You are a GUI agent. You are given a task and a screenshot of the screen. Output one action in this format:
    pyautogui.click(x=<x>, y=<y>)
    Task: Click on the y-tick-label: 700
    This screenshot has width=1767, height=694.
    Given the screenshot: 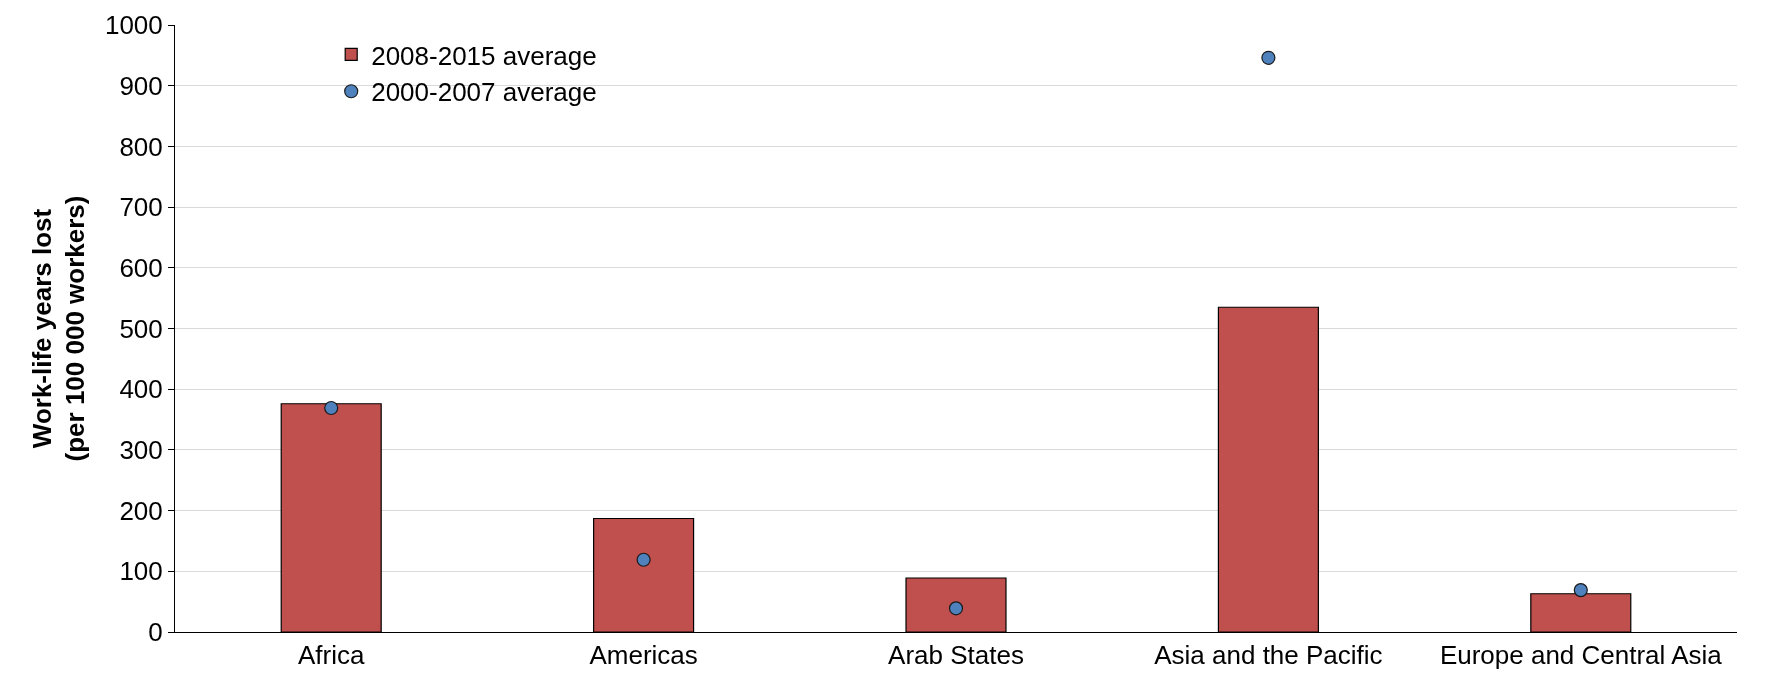 What is the action you would take?
    pyautogui.click(x=141, y=207)
    